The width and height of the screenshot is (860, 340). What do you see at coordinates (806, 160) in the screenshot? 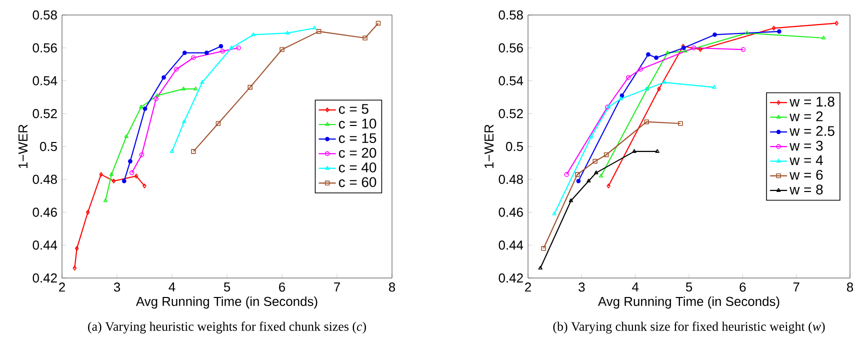
I see `legend-label: w = 4` at bounding box center [806, 160].